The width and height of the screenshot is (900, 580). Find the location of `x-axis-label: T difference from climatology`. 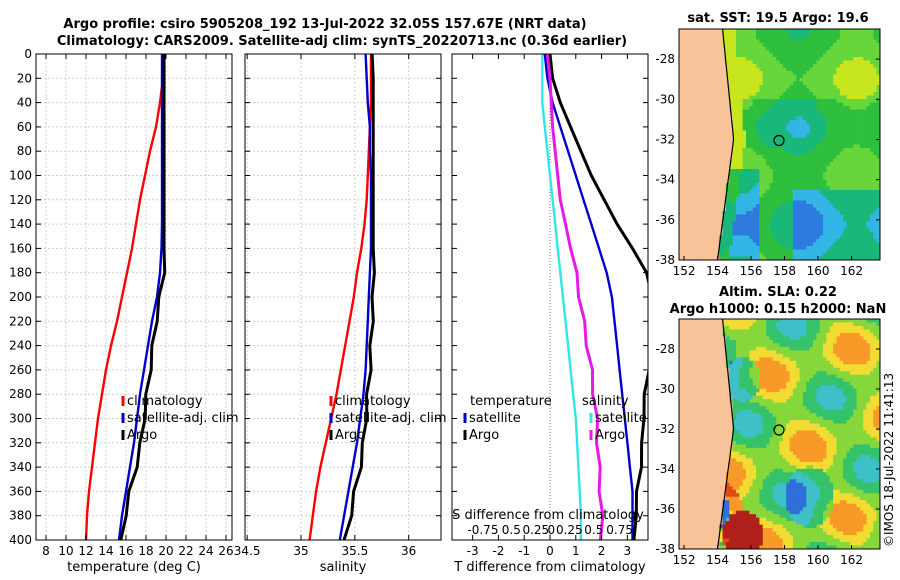

x-axis-label: T difference from climatology is located at coordinates (549, 567).